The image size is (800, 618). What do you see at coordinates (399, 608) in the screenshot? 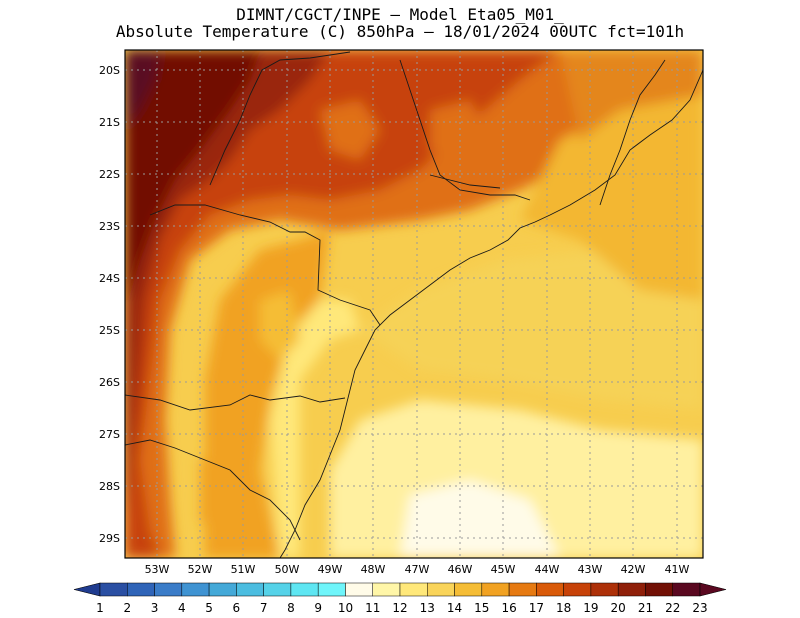
I see `colorbar-label: 12` at bounding box center [399, 608].